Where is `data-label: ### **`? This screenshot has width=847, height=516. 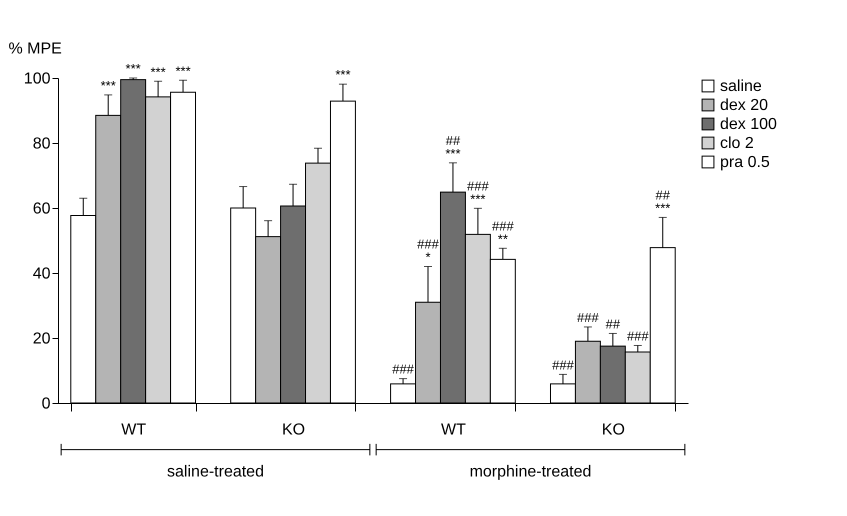 data-label: ### ** is located at coordinates (503, 232).